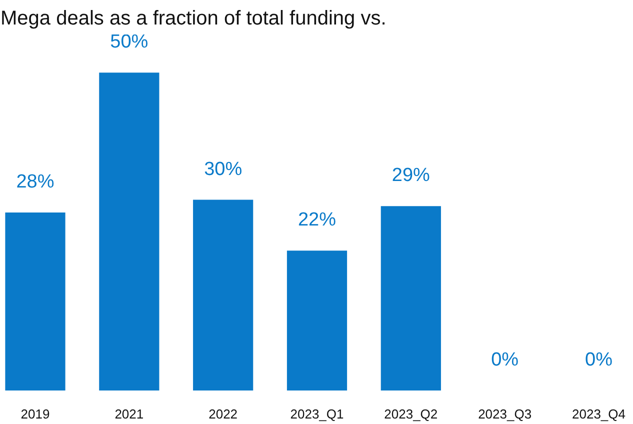  I want to click on data-label: 50%, so click(129, 42).